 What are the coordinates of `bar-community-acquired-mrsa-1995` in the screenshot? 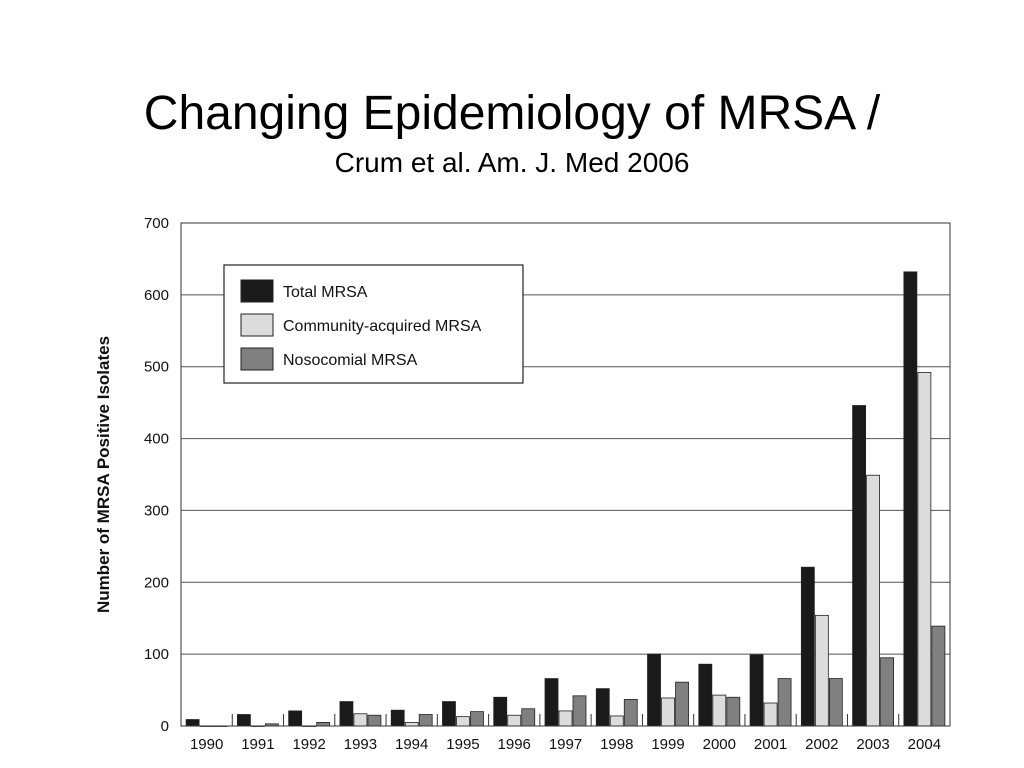 It's located at (463, 721).